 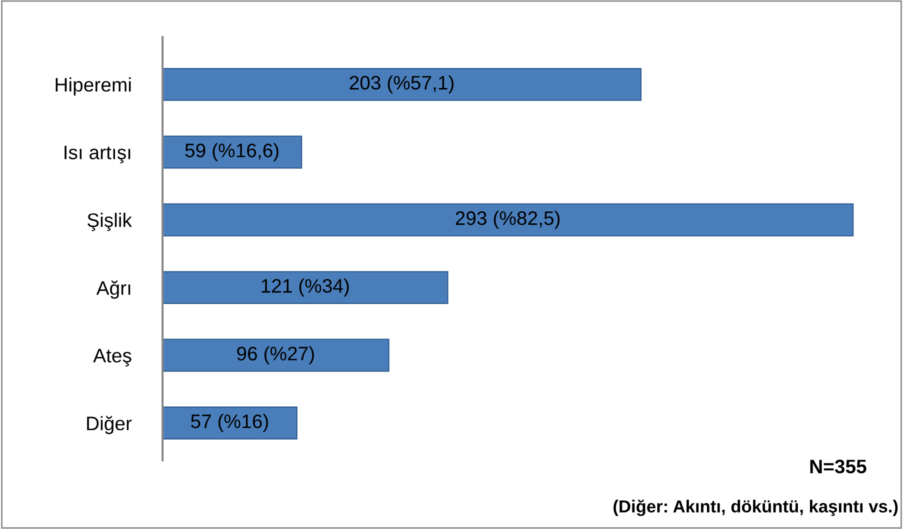 What do you see at coordinates (838, 467) in the screenshot?
I see `annotation: N=355` at bounding box center [838, 467].